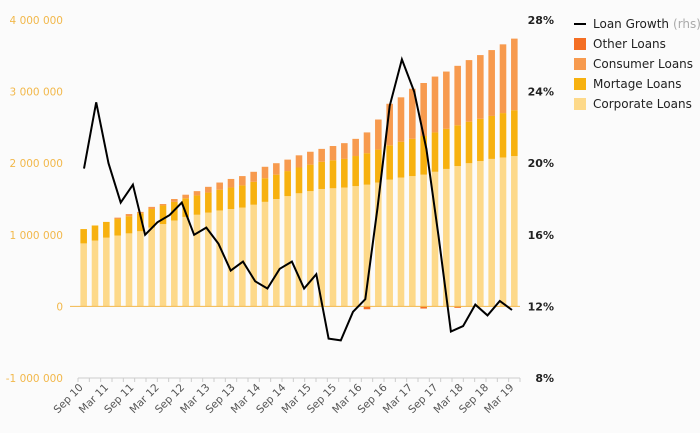 This screenshot has width=700, height=433. I want to click on legend-item-mortage-loans: Mortage Loans, so click(637, 84).